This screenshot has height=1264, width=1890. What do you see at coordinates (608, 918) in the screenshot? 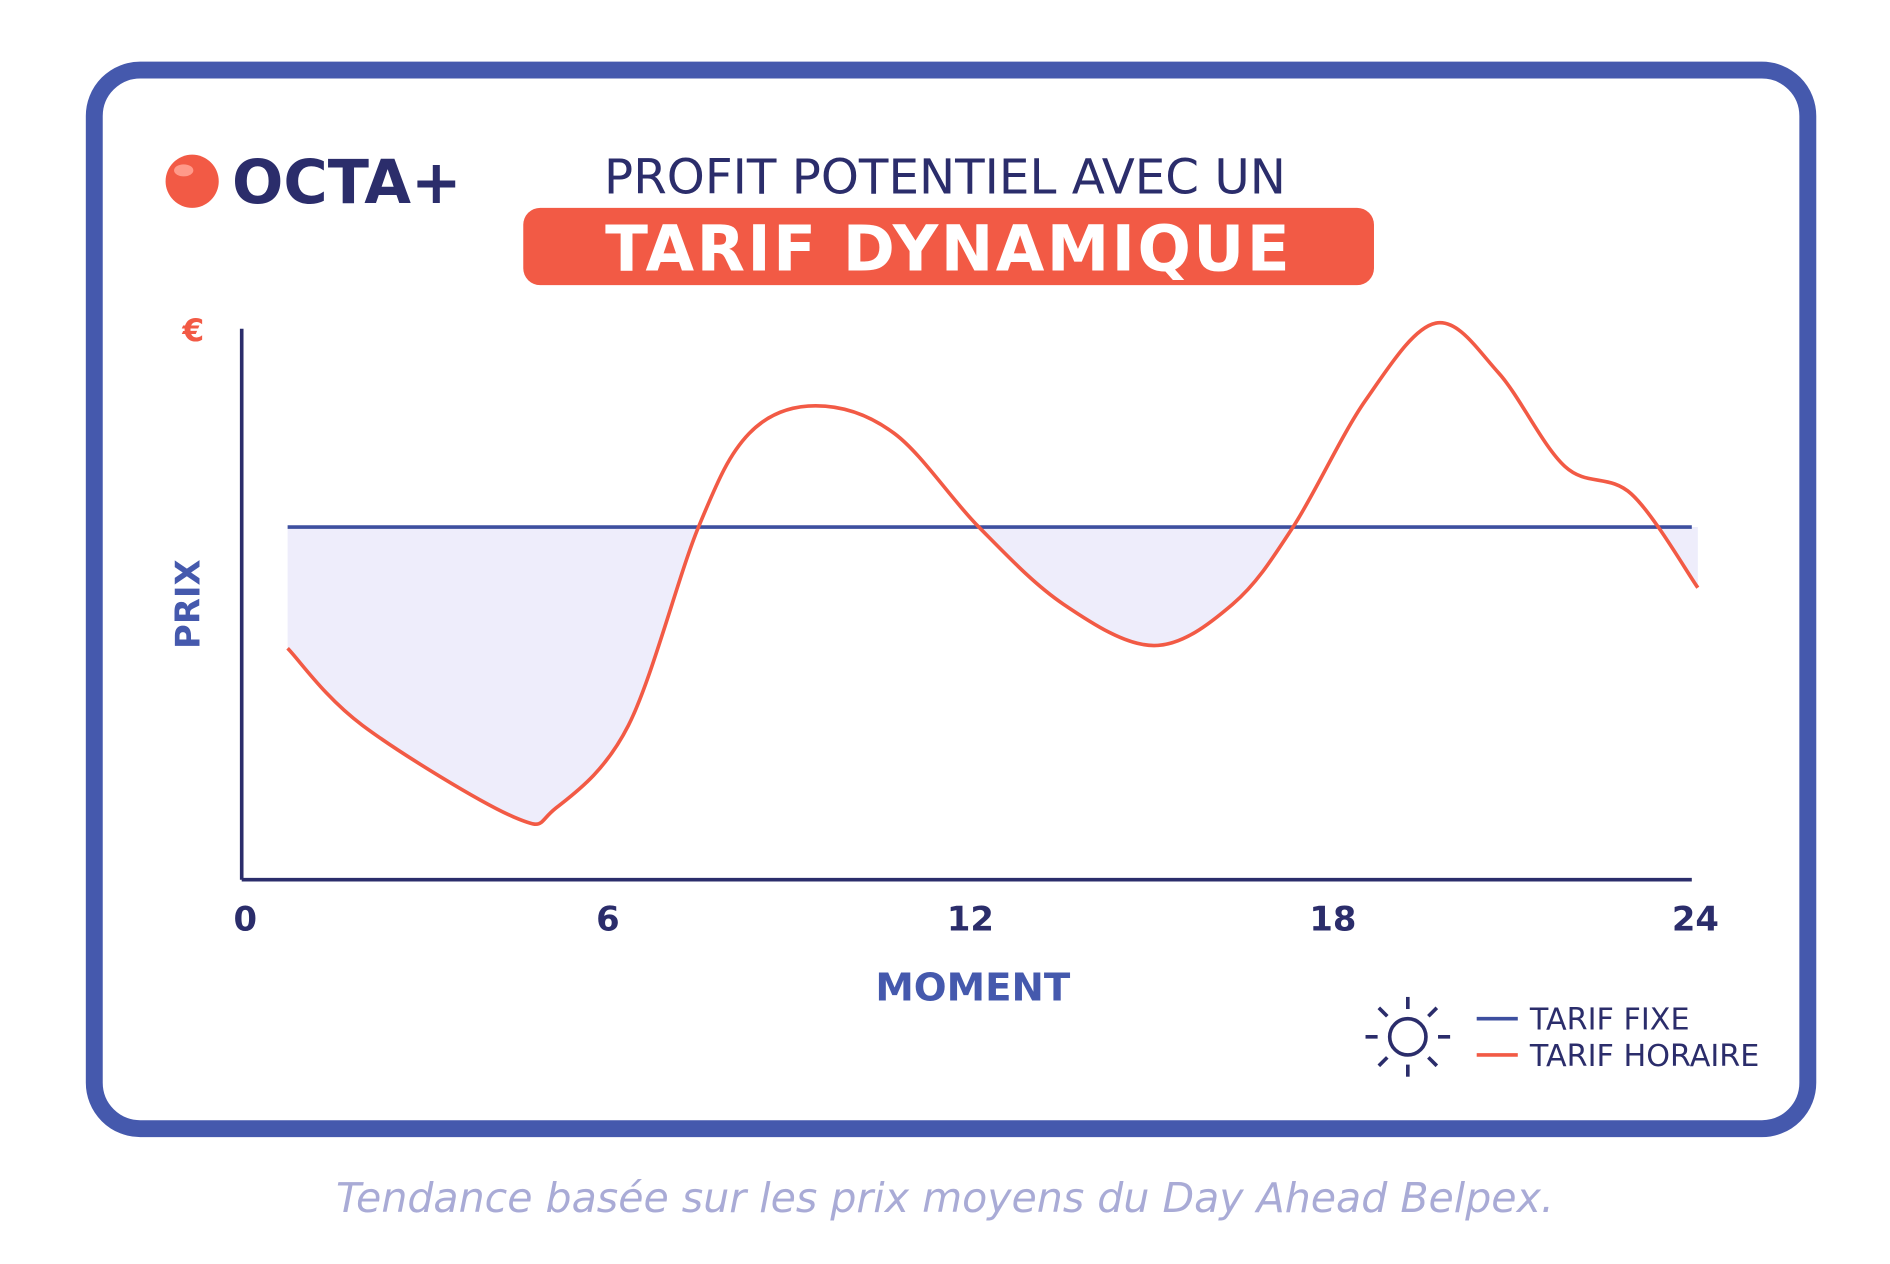
I see `x-tick-label: 6` at bounding box center [608, 918].